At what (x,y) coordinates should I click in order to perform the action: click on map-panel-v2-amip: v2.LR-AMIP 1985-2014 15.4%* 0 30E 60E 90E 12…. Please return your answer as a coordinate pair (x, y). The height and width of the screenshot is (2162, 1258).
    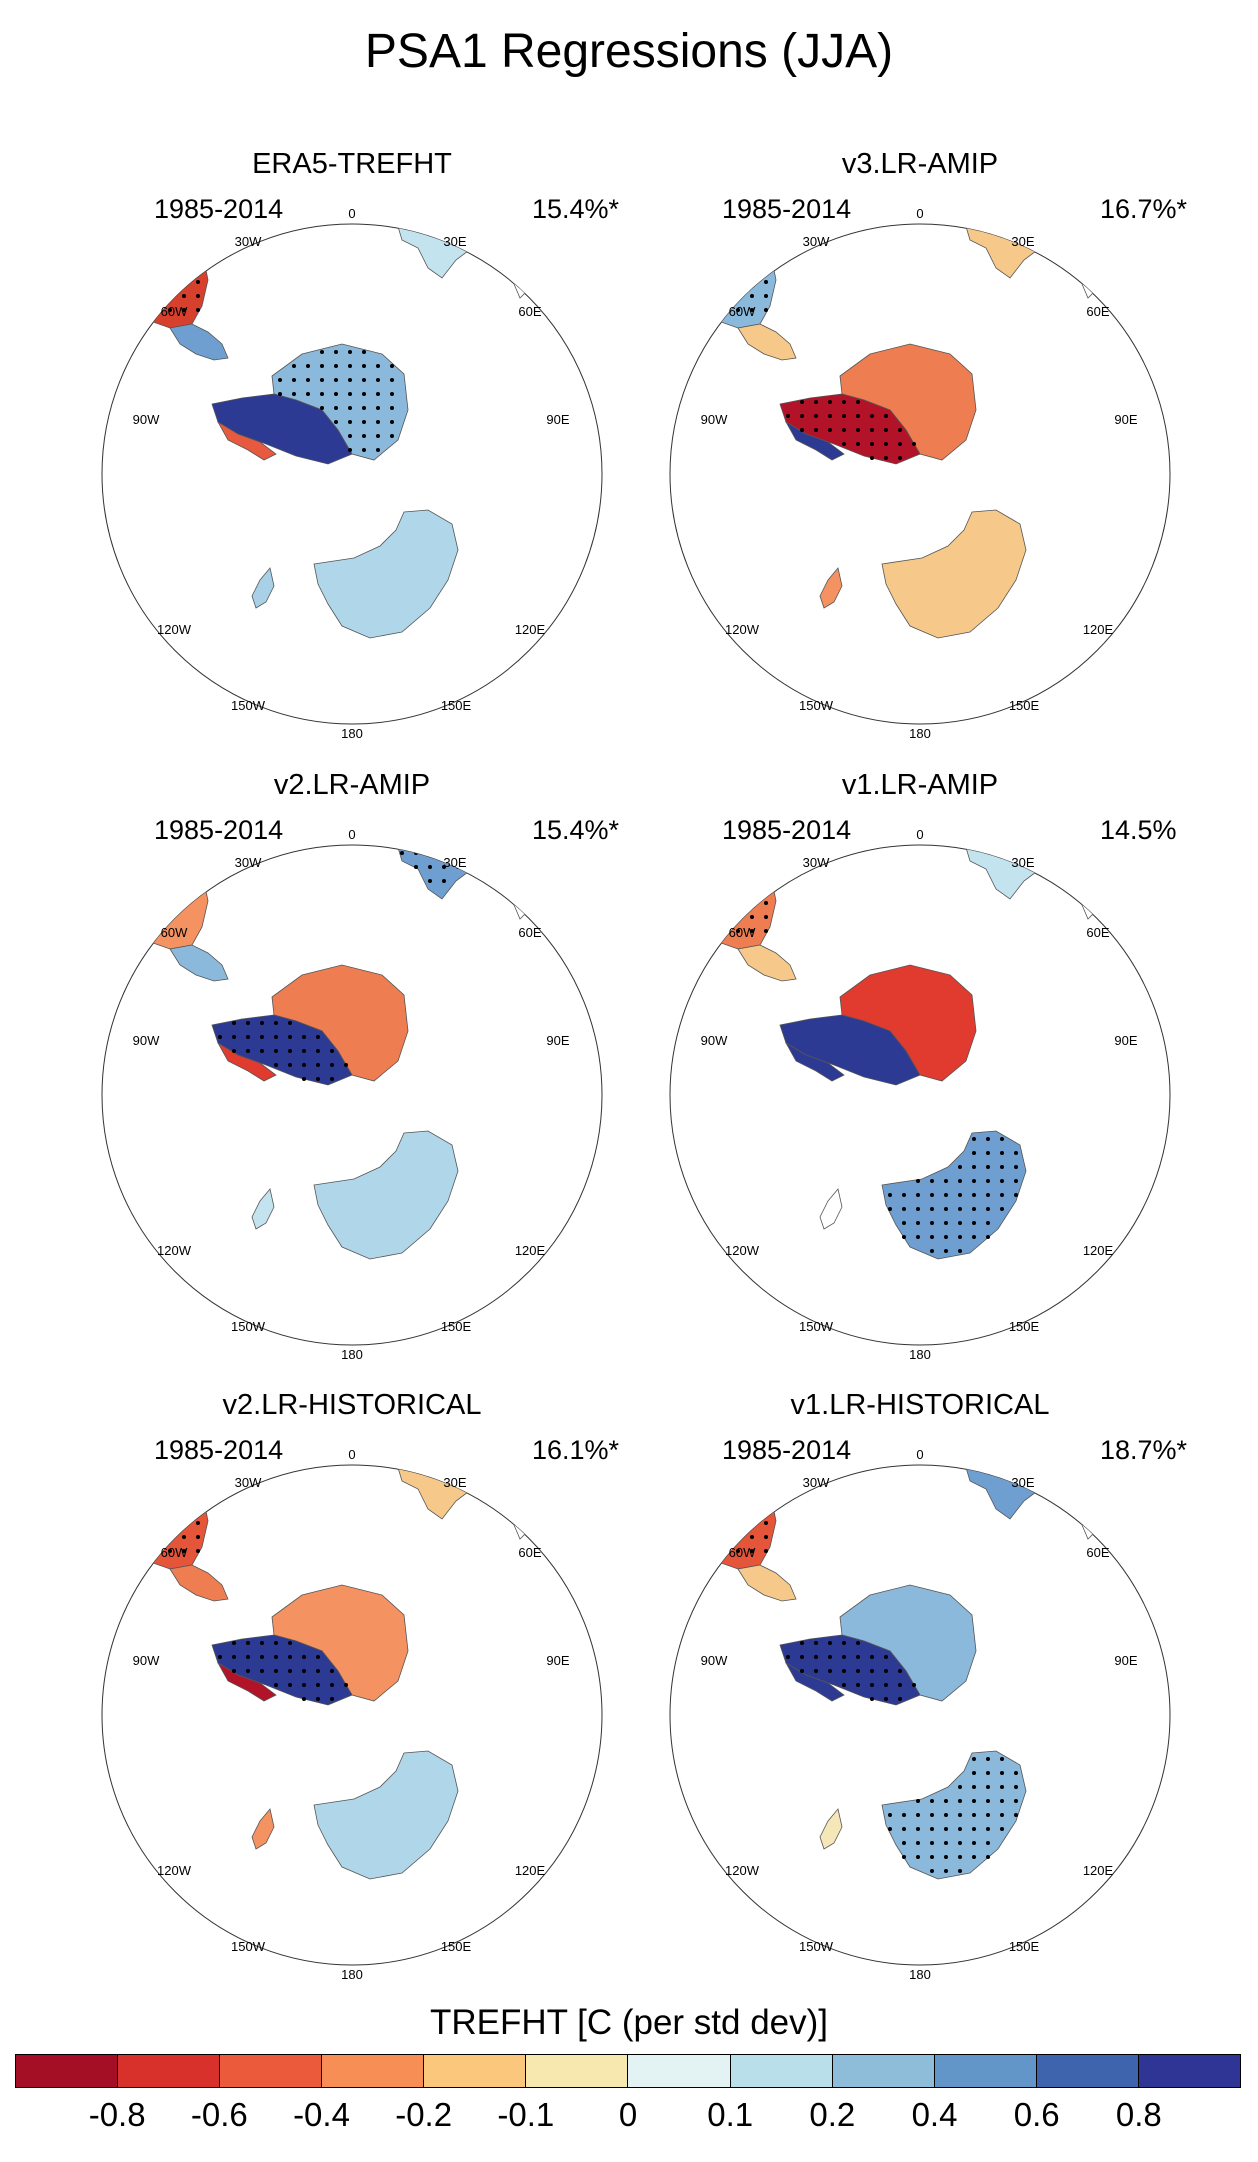
    Looking at the image, I should click on (352, 1069).